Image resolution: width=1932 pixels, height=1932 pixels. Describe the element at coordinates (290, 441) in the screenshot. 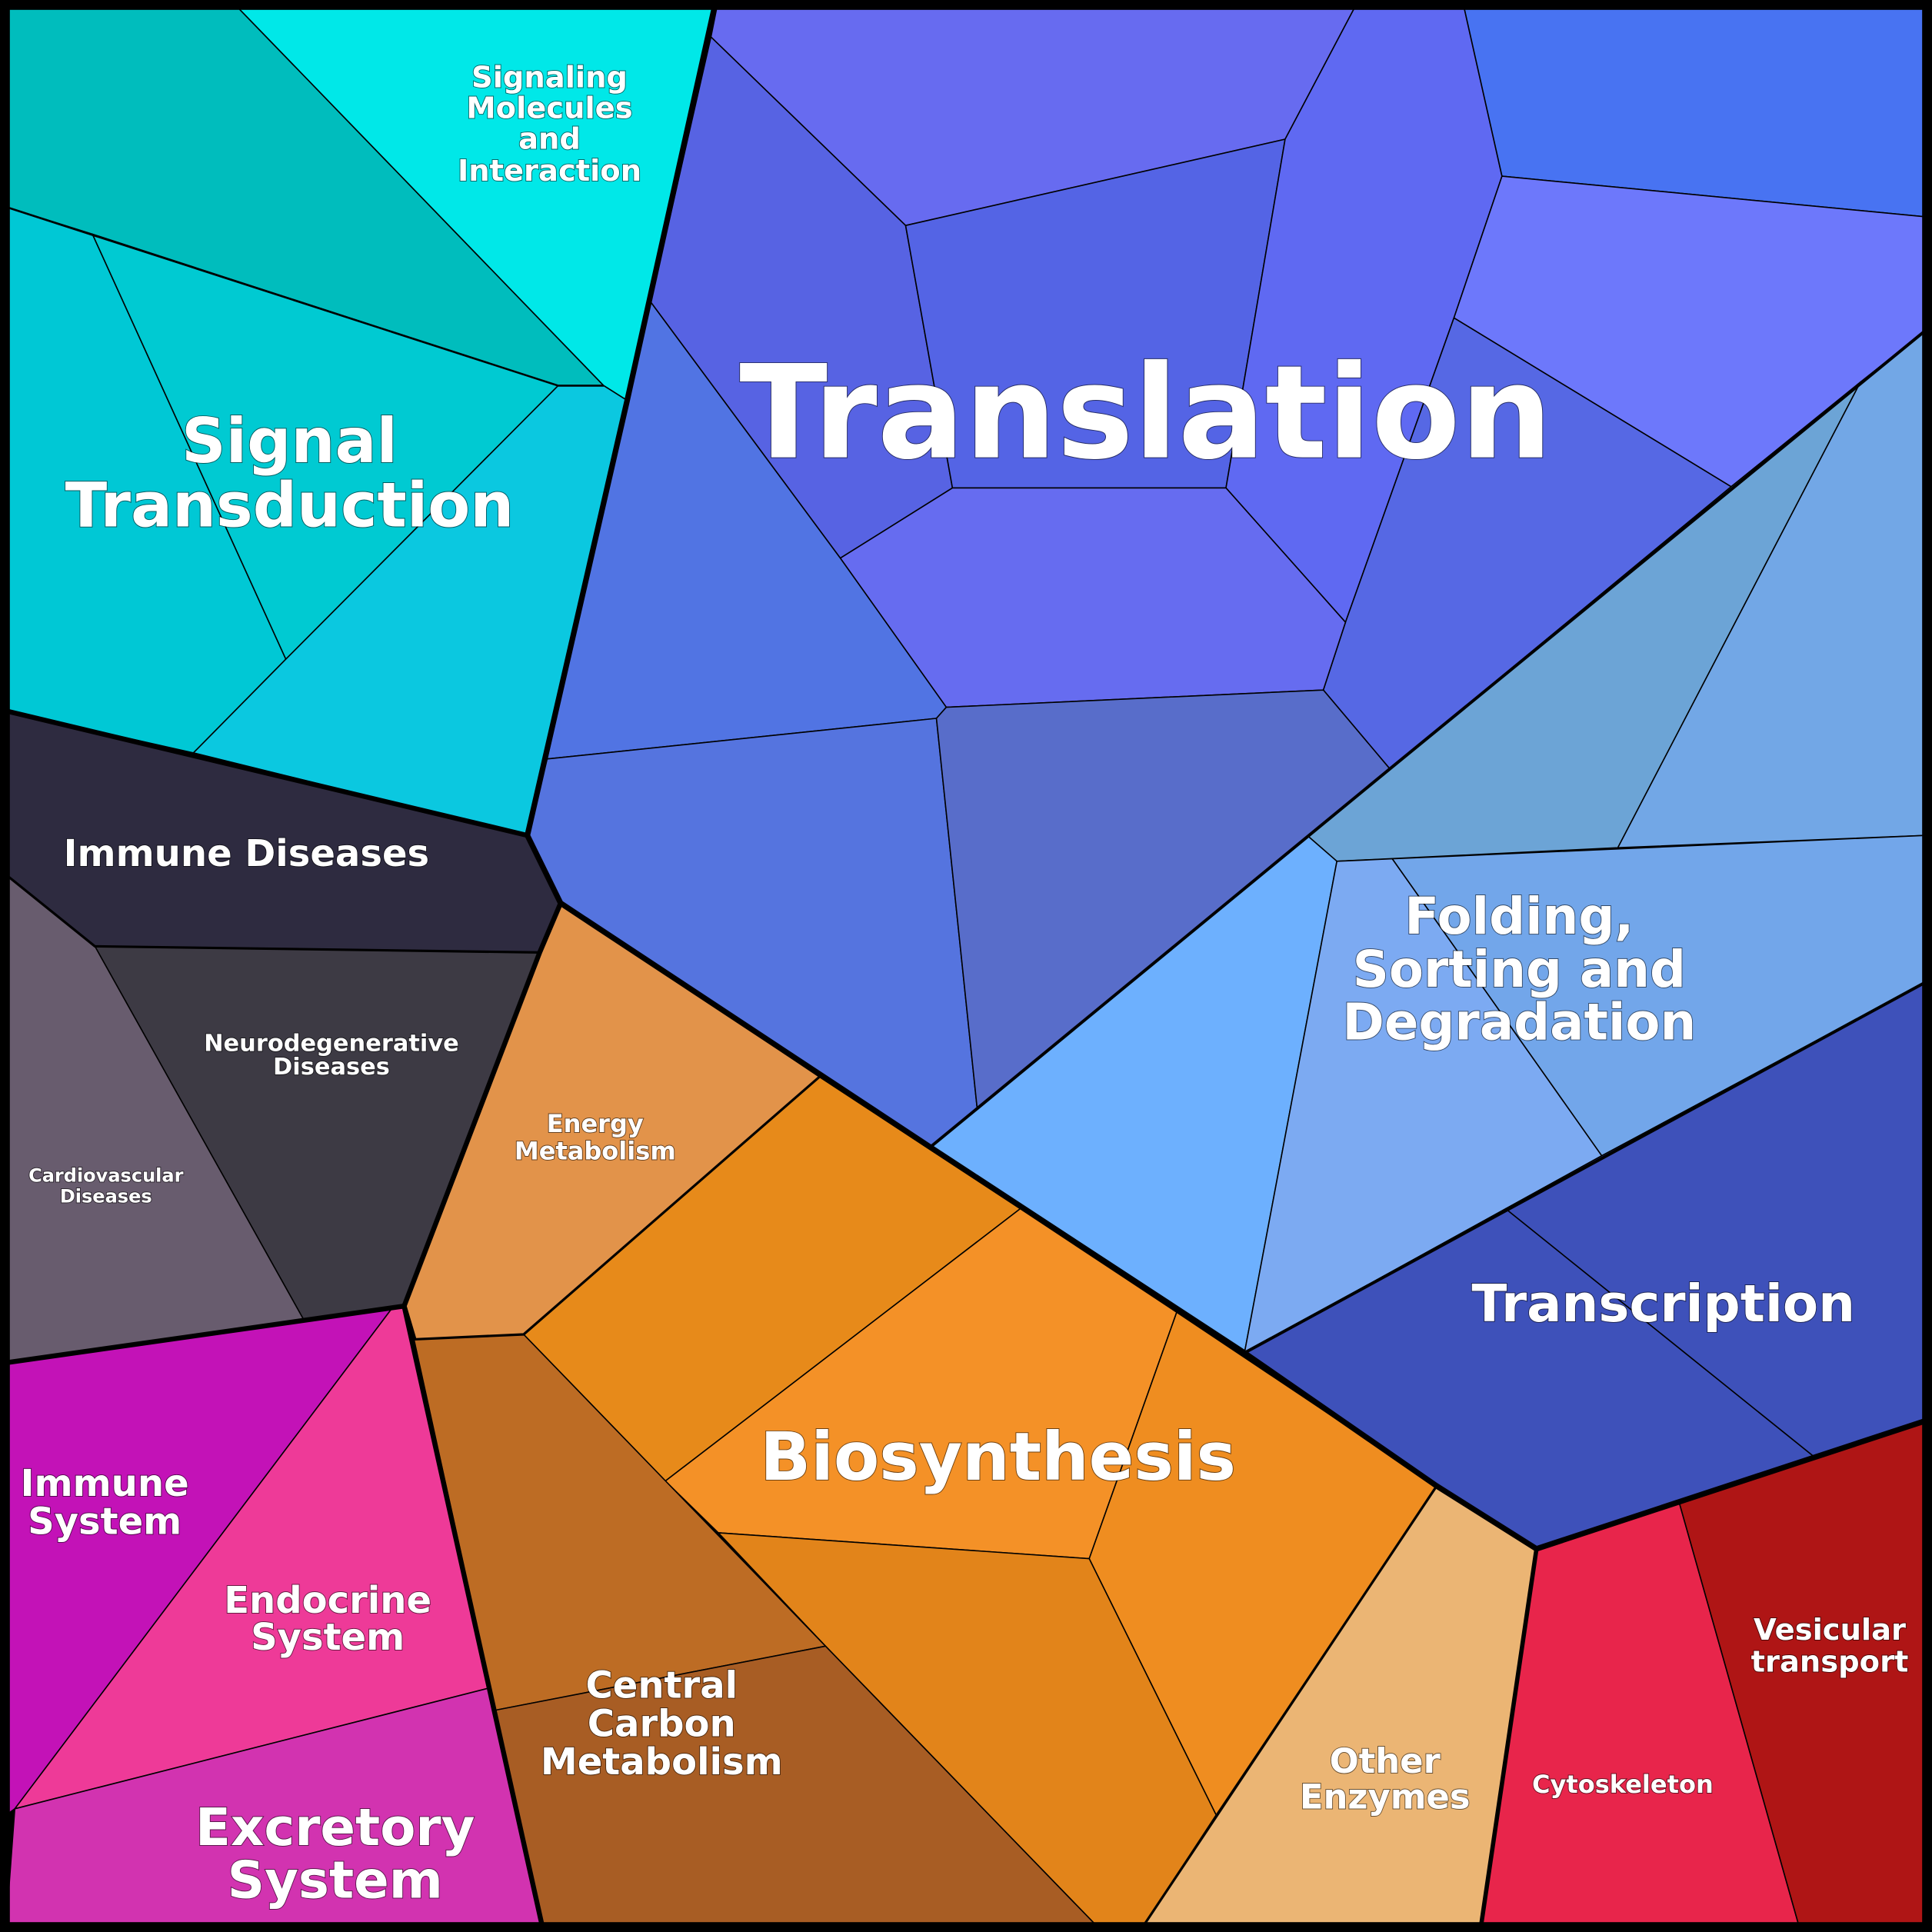

I see `label-line: Signal` at that location.